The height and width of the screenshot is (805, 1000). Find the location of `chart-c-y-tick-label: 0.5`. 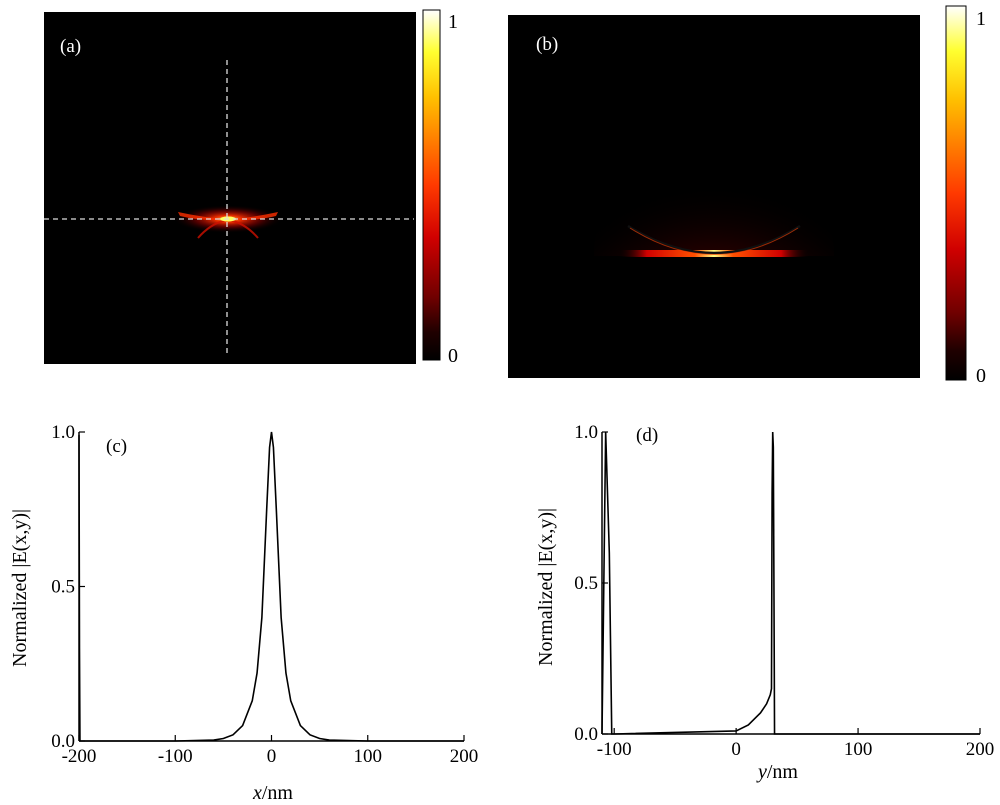

chart-c-y-tick-label: 0.5 is located at coordinates (63, 587).